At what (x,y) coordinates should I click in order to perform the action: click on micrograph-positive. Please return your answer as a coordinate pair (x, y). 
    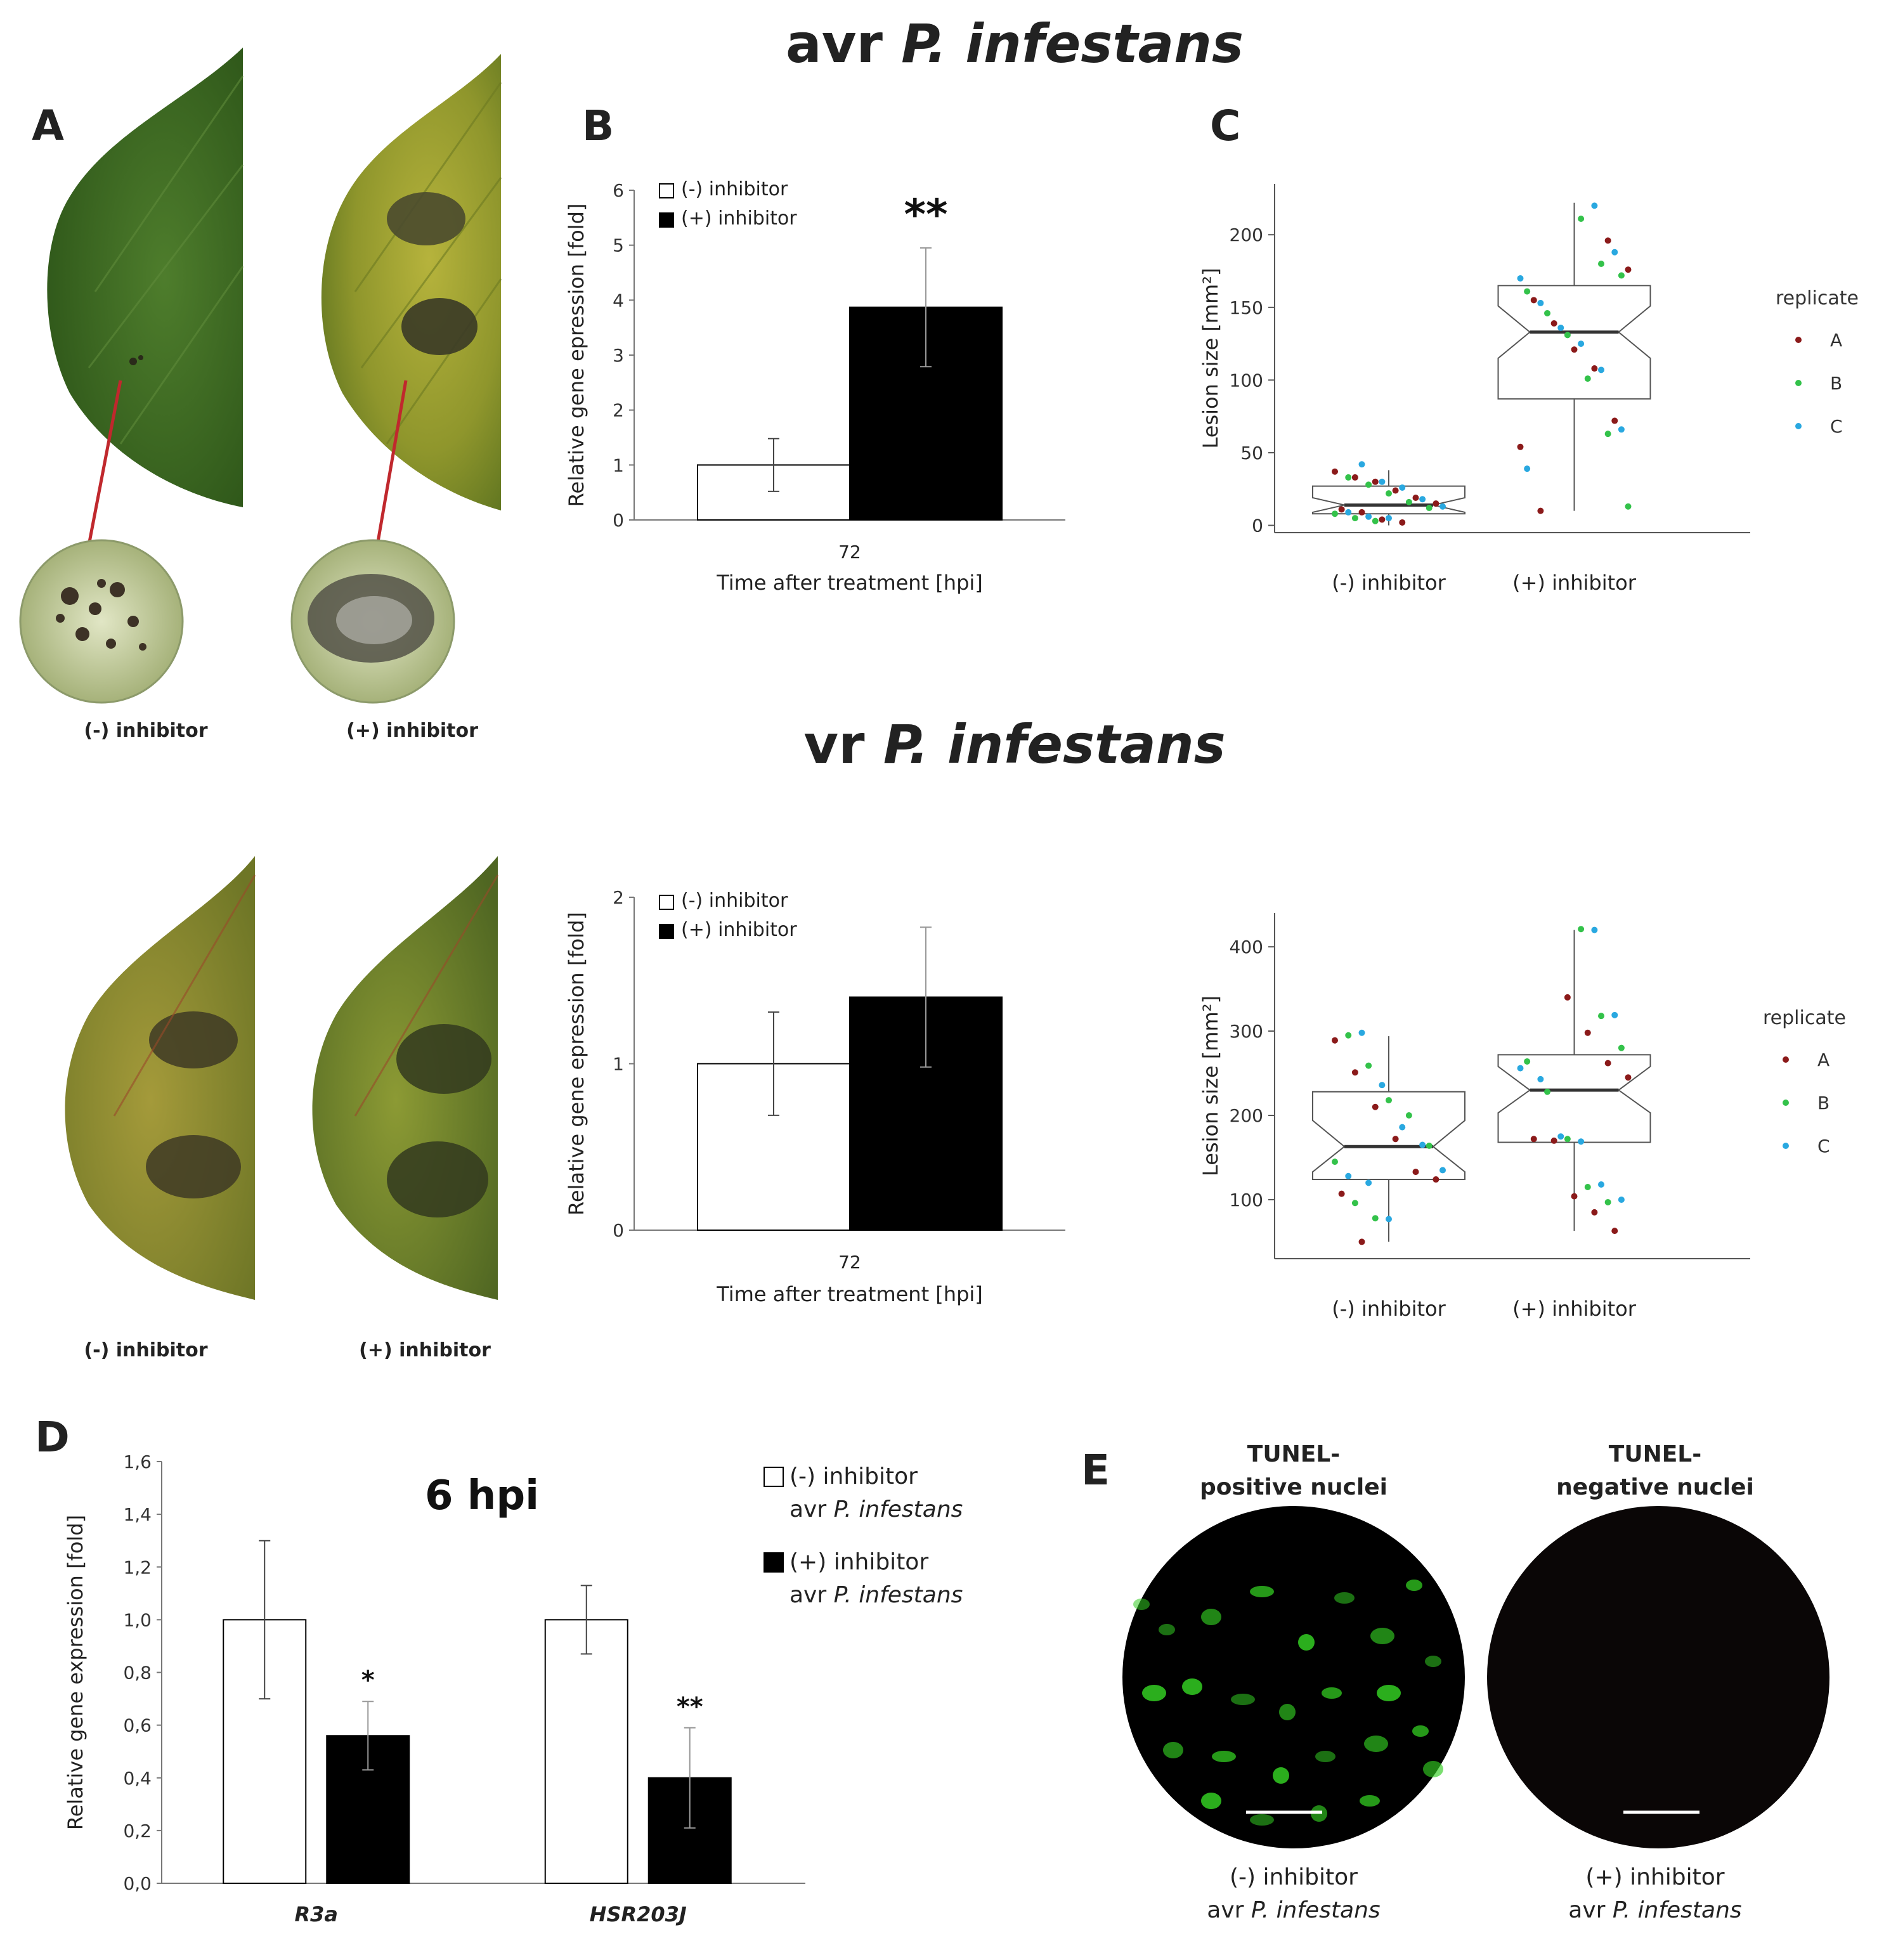
    Looking at the image, I should click on (1293, 1677).